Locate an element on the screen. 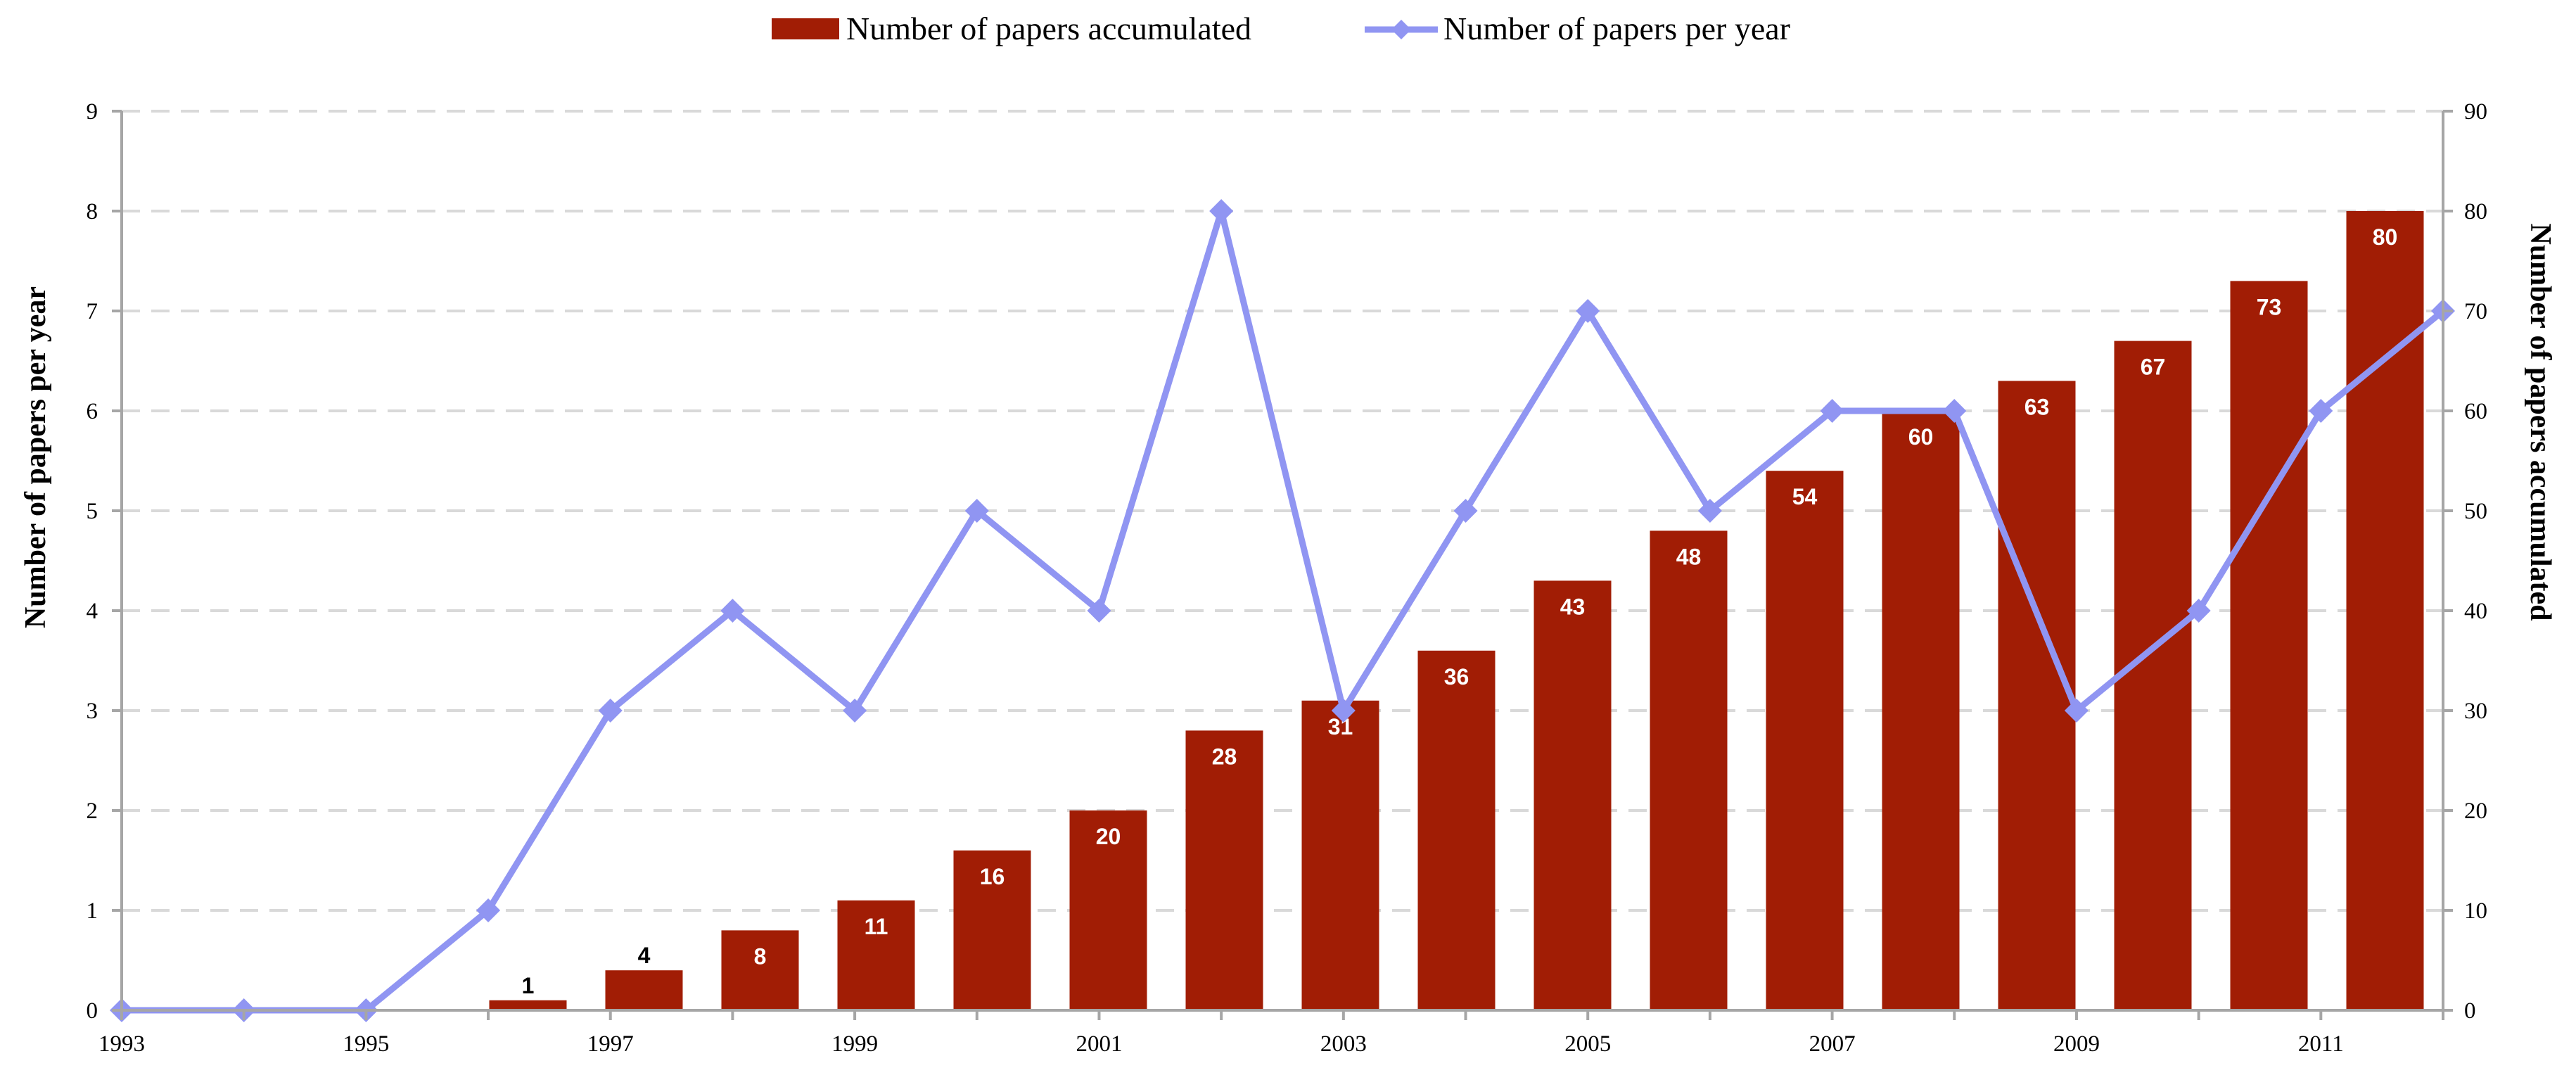 Image resolution: width=2576 pixels, height=1075 pixels. y-right-tick-label: 20 is located at coordinates (2475, 811).